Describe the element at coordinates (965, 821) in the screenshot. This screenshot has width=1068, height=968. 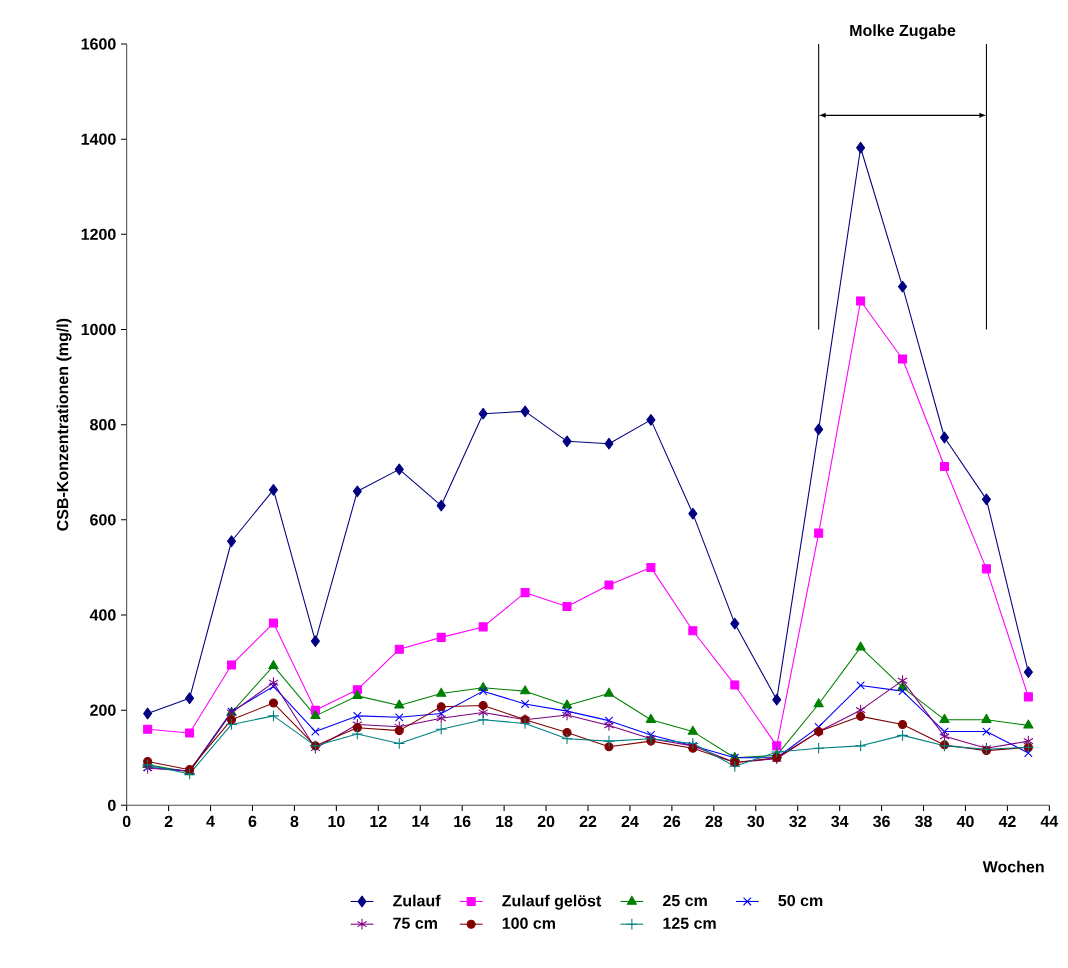
I see `x-tick-label: 40` at that location.